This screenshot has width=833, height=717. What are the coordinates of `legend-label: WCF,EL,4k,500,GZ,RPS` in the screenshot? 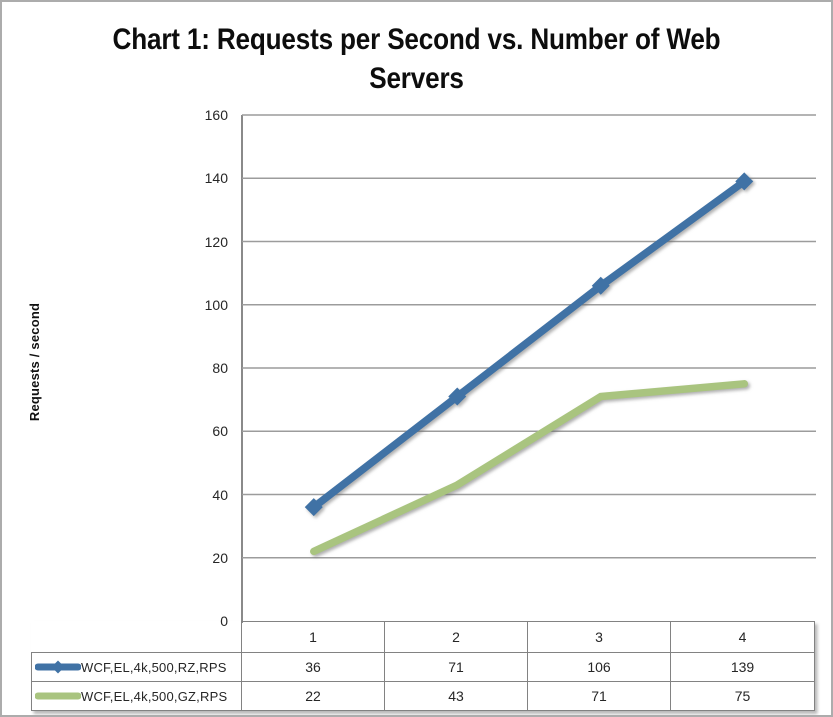 It's located at (154, 696).